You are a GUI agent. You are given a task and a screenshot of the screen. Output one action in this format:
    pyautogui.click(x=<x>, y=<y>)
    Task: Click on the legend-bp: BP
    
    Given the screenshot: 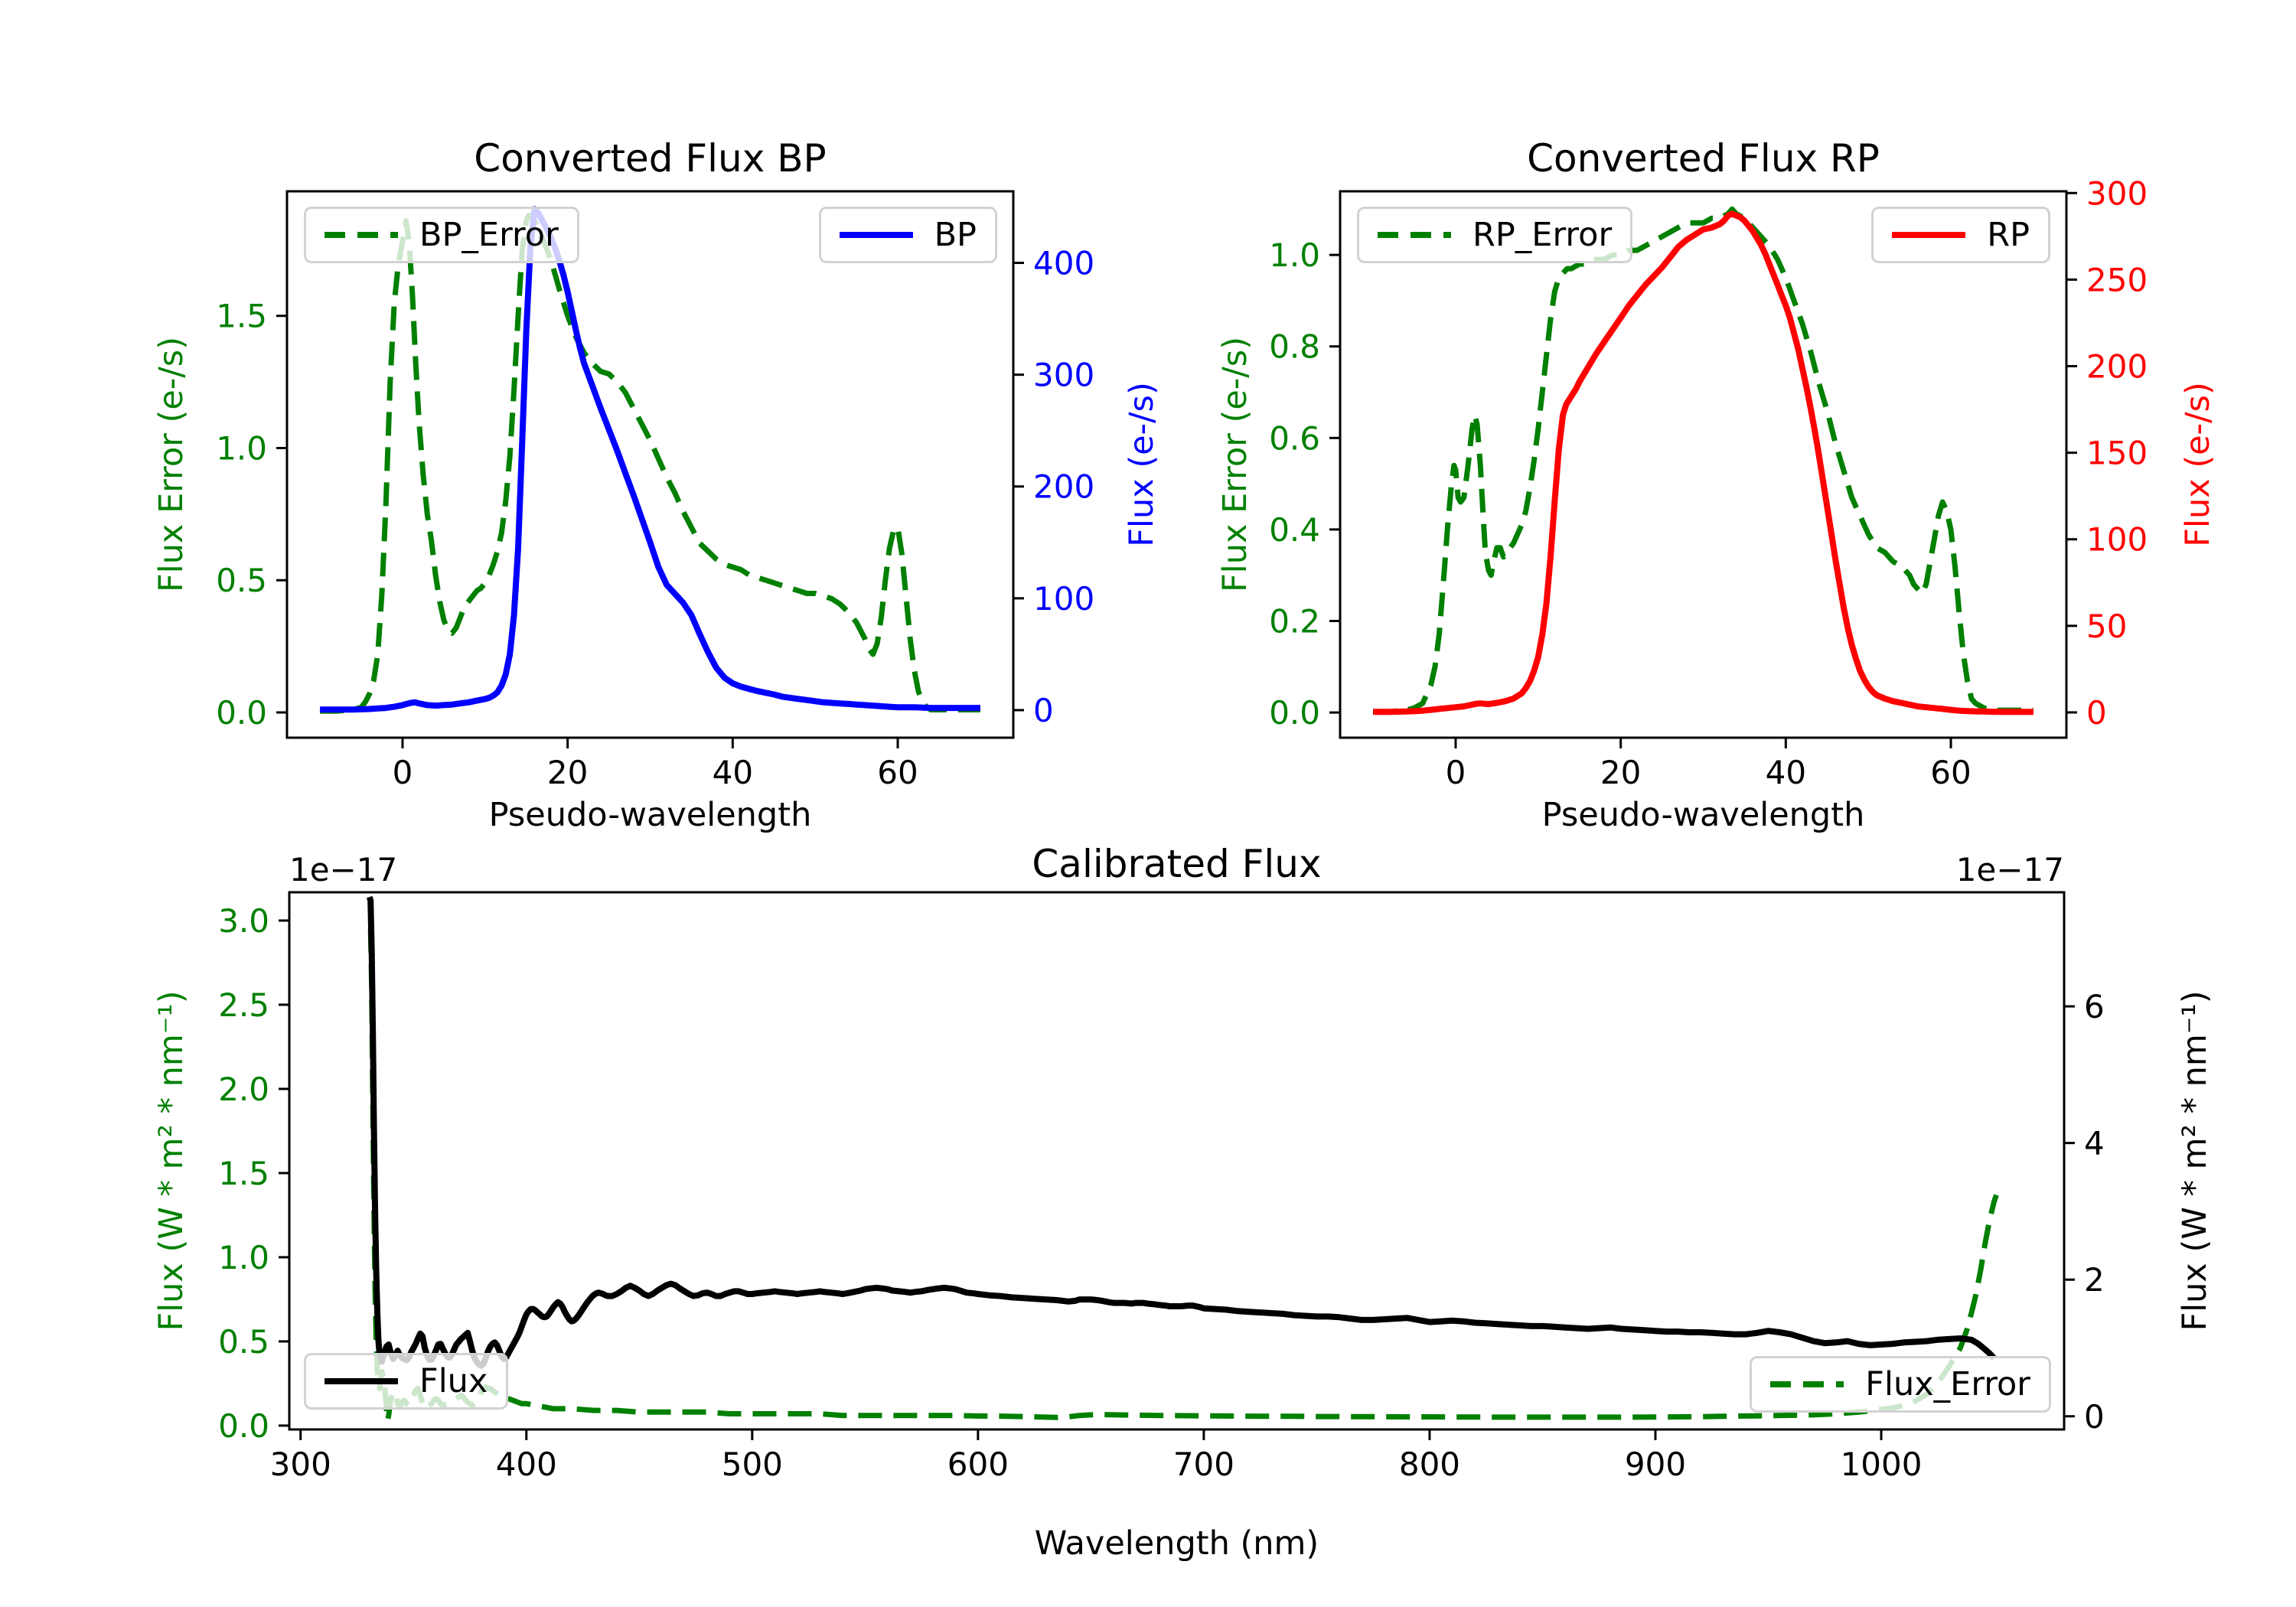 What is the action you would take?
    pyautogui.click(x=907, y=235)
    